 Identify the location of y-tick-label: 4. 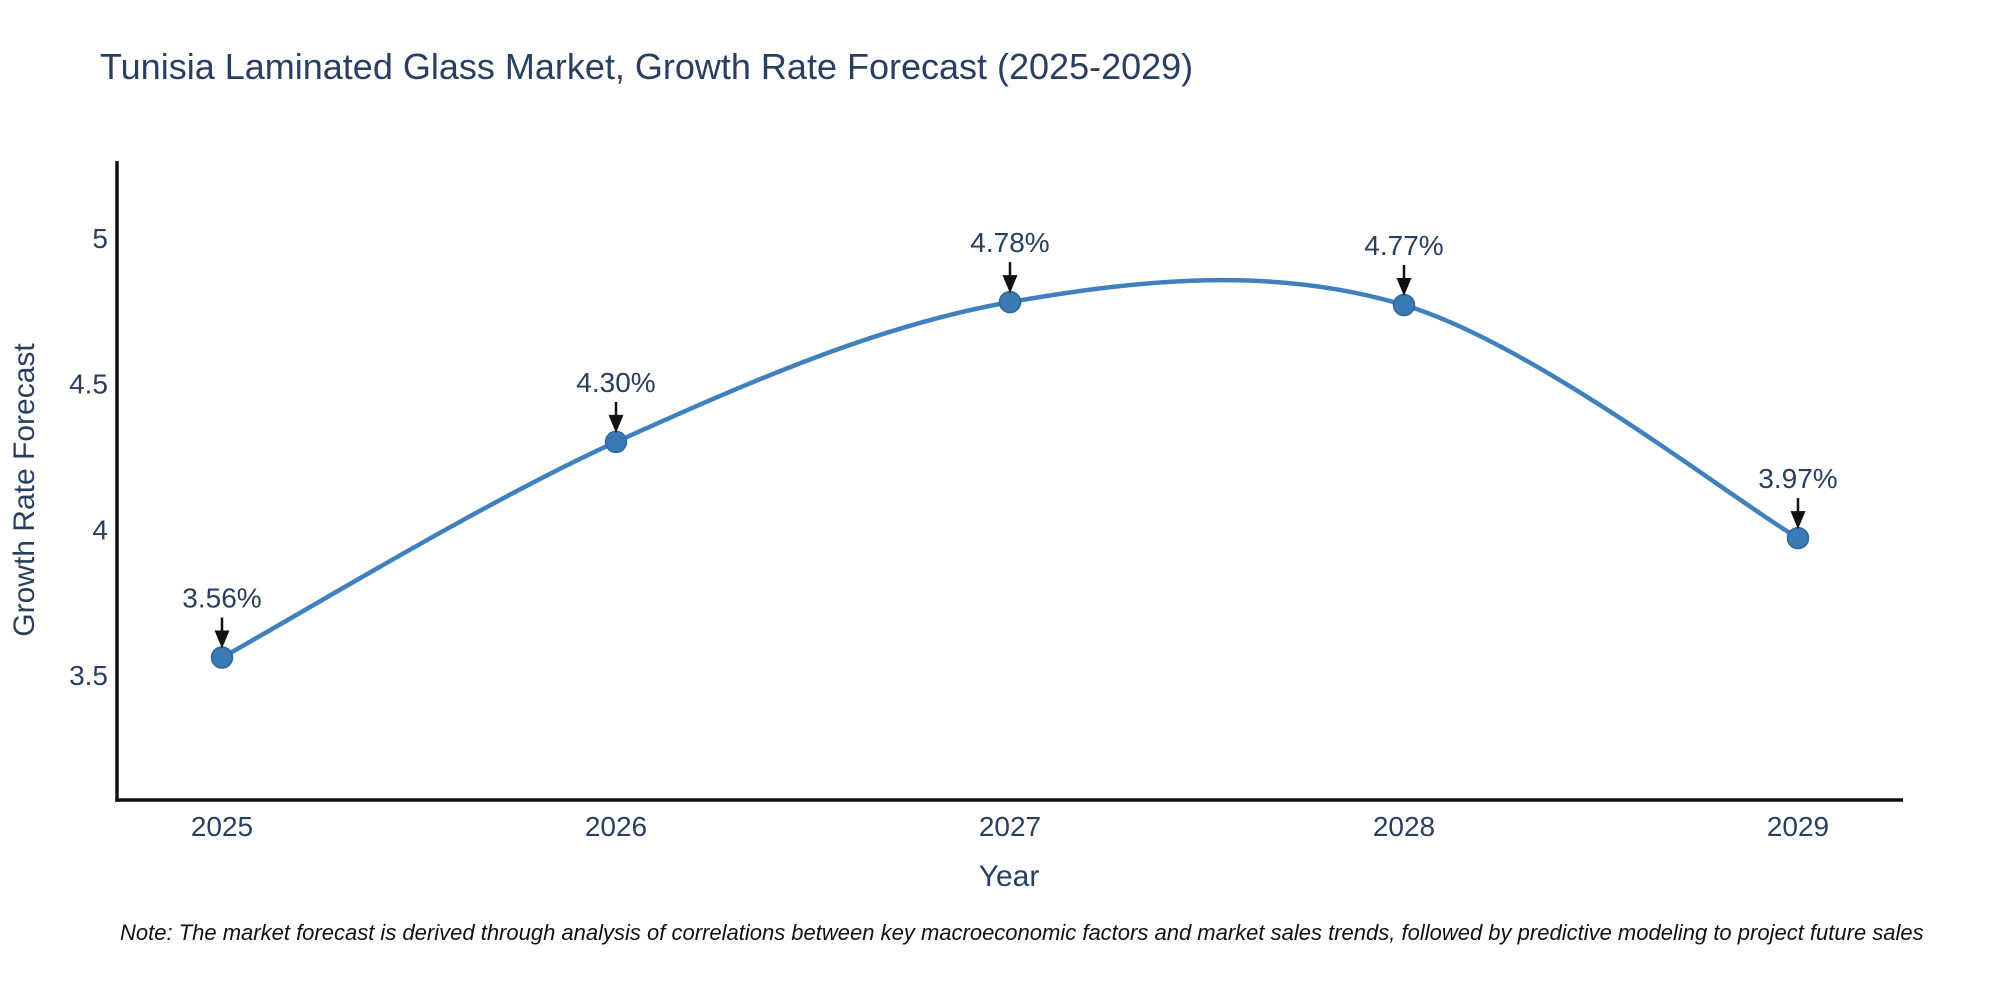
(100, 529).